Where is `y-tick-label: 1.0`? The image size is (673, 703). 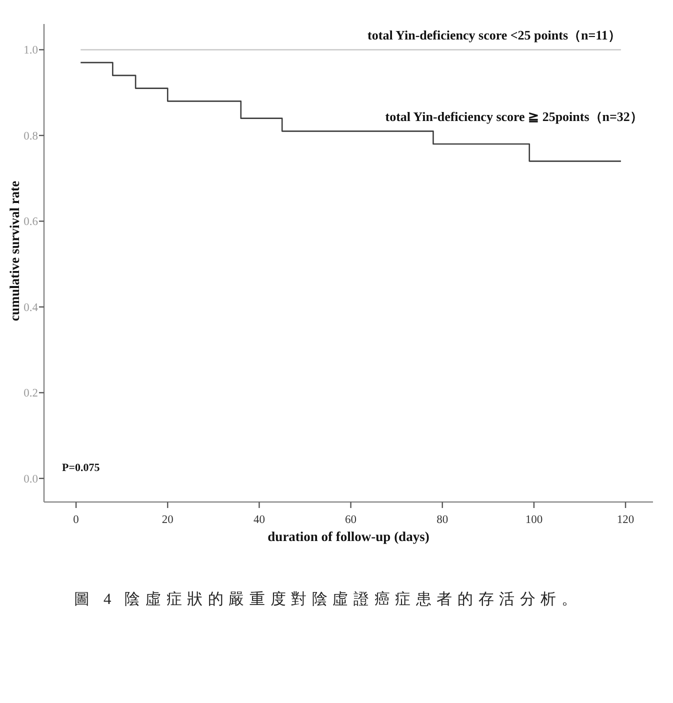
y-tick-label: 1.0 is located at coordinates (31, 50).